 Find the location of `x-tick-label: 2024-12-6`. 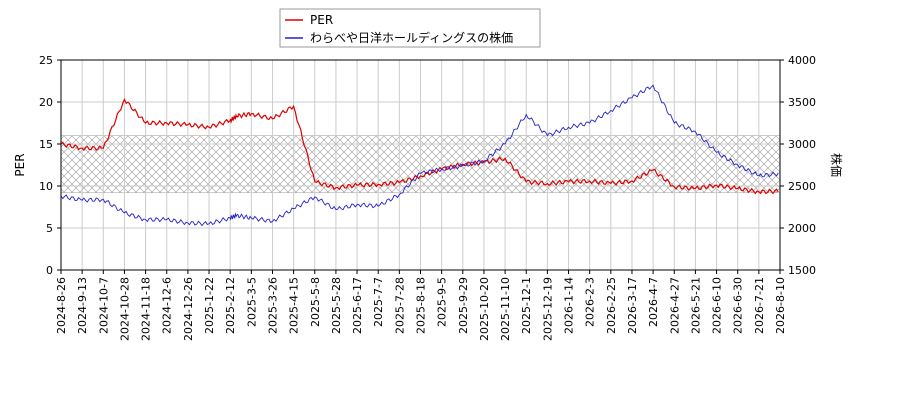

x-tick-label: 2024-12-6 is located at coordinates (167, 305).